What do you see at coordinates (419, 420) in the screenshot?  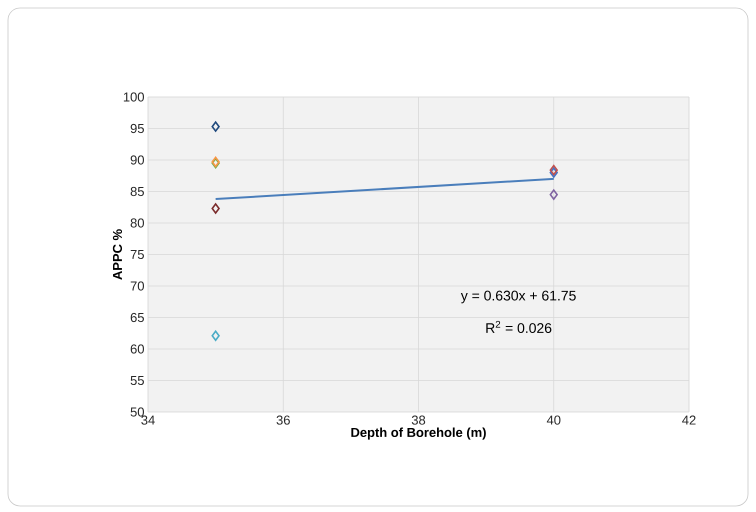 I see `x-tick-label: 38` at bounding box center [419, 420].